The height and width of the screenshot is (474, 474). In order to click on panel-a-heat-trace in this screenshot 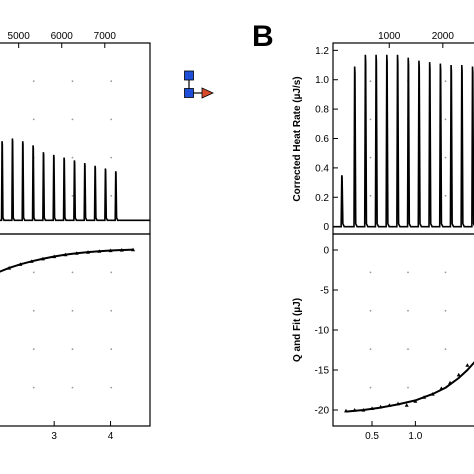, I will do `click(75, 180)`.